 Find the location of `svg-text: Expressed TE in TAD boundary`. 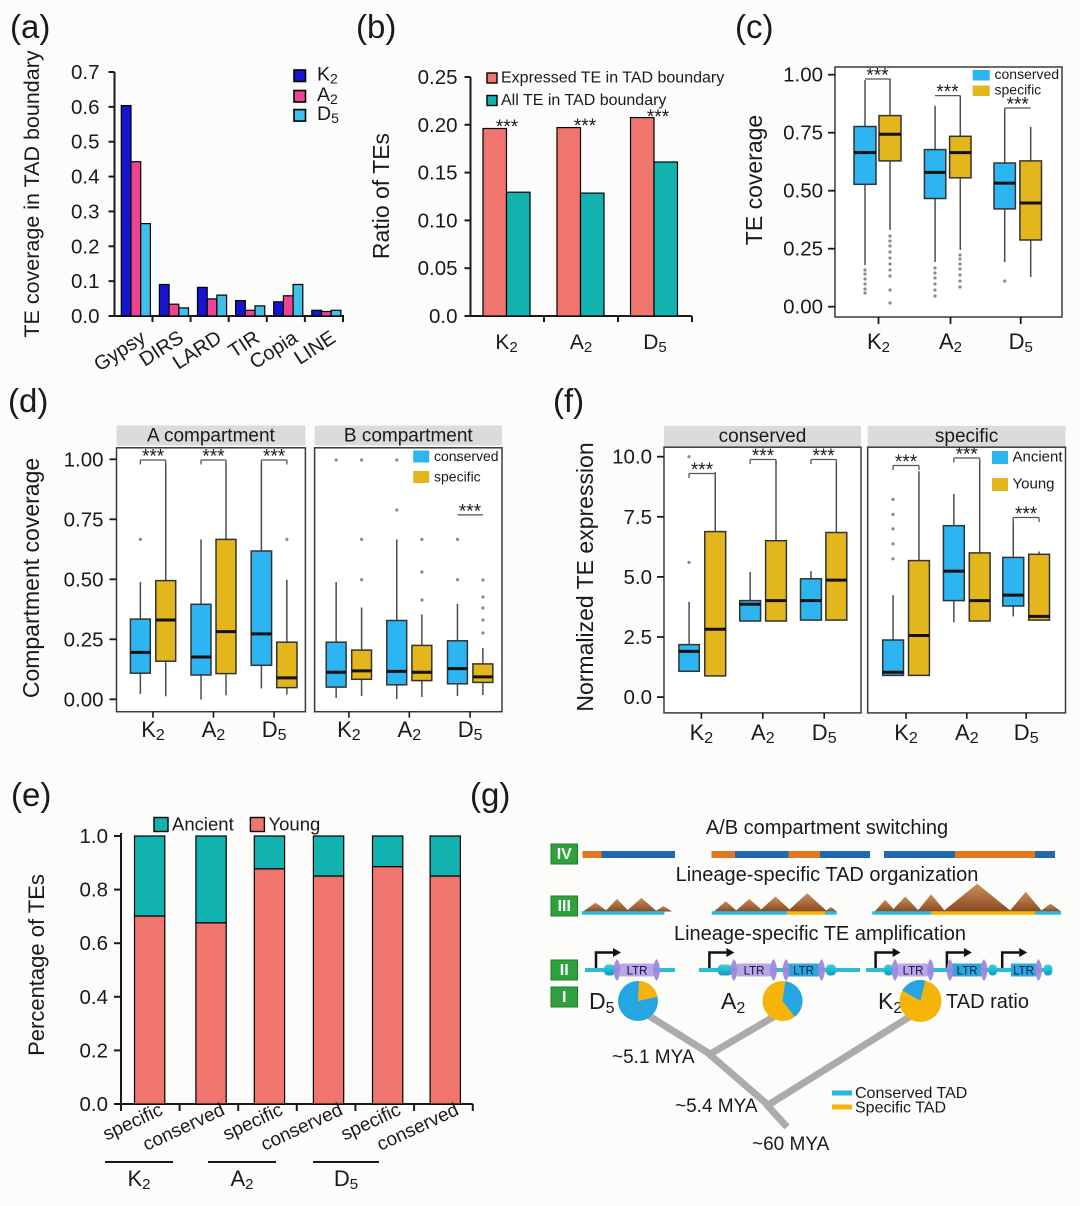

svg-text: Expressed TE in TAD boundary is located at coordinates (612, 78).